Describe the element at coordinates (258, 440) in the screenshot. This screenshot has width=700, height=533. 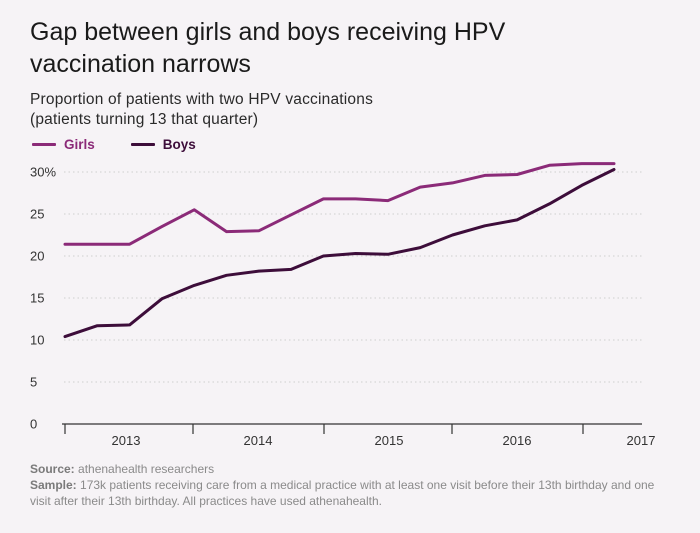
I see `x-tick-label: 2014` at that location.